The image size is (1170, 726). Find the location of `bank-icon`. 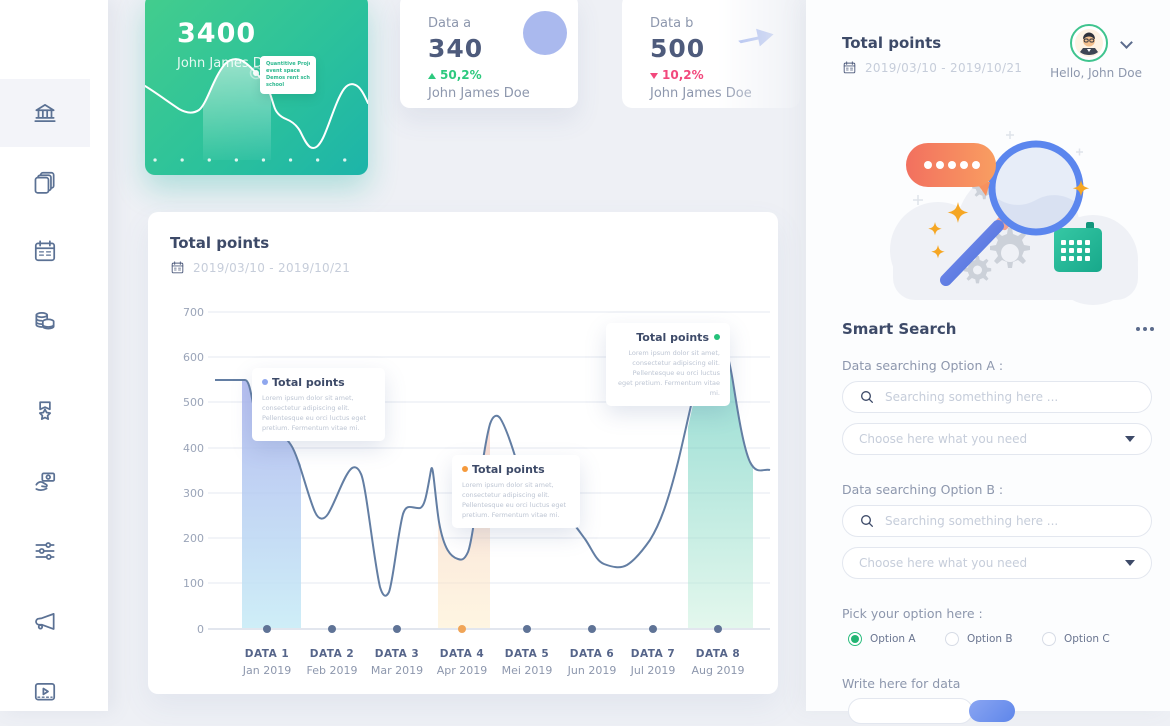

bank-icon is located at coordinates (45, 113).